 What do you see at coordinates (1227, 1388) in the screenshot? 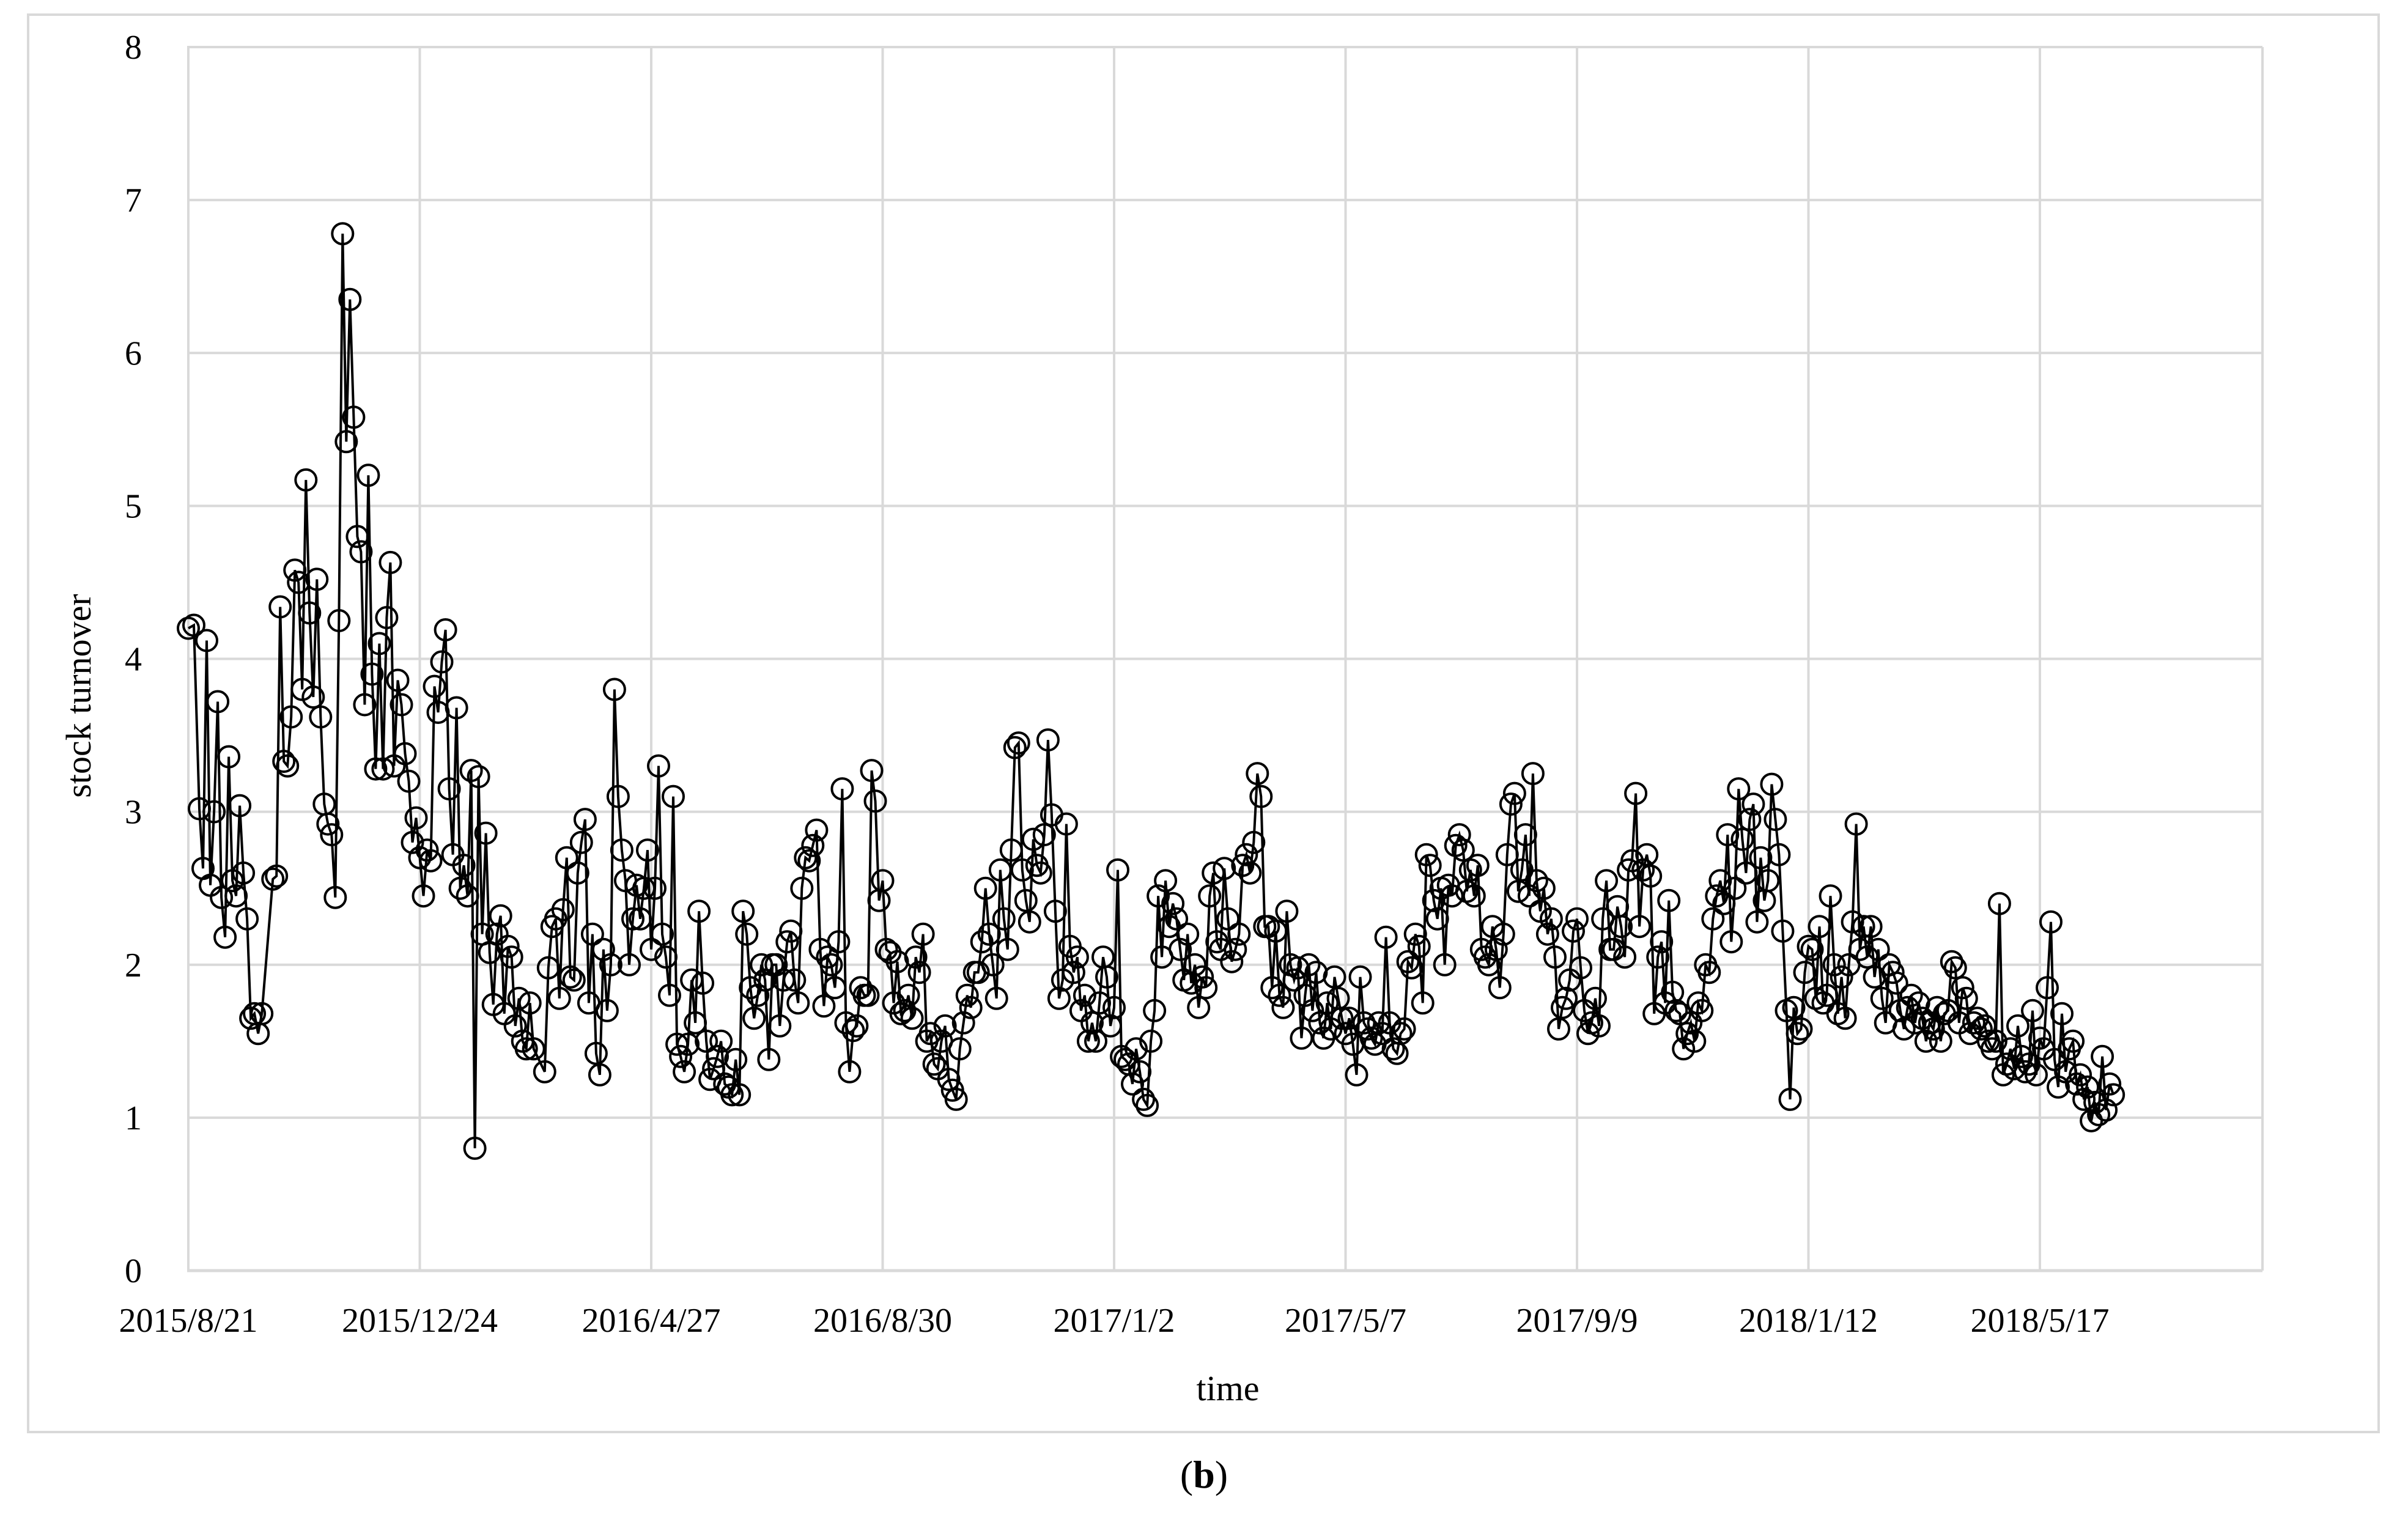
I see `x-axis-title: time` at bounding box center [1227, 1388].